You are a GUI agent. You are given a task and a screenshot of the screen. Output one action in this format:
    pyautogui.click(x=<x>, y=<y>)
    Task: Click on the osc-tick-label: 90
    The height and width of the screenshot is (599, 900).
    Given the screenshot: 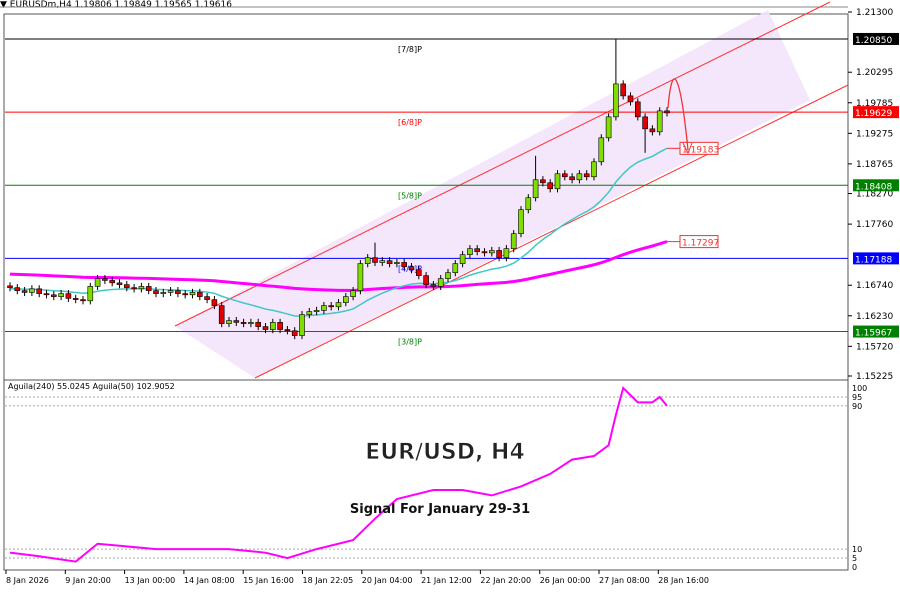 What is the action you would take?
    pyautogui.click(x=857, y=406)
    